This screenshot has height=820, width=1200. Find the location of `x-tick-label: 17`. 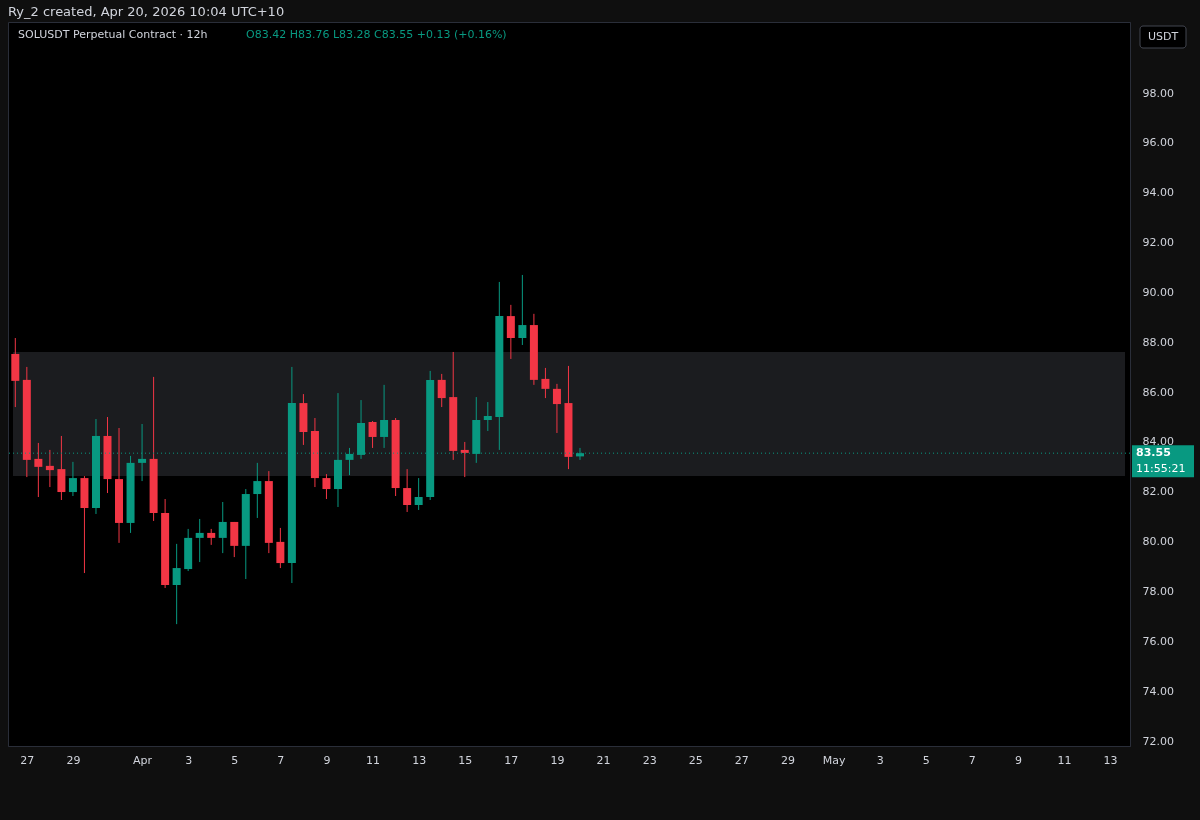

x-tick-label: 17 is located at coordinates (511, 760).